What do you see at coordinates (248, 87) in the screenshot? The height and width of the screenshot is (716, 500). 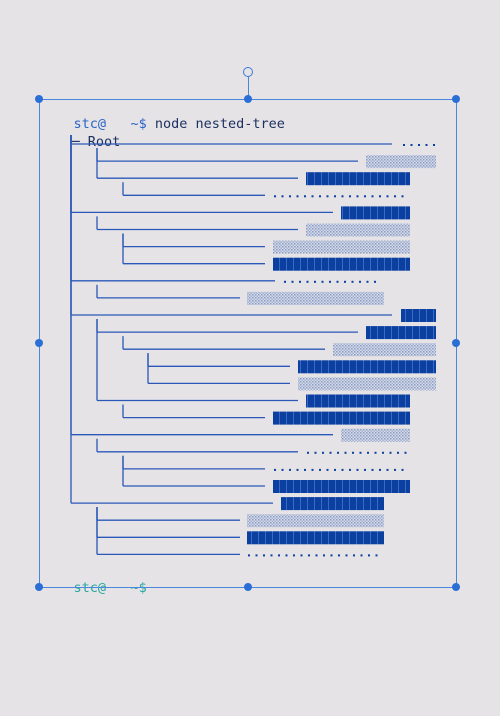 I see `rotation-stem` at bounding box center [248, 87].